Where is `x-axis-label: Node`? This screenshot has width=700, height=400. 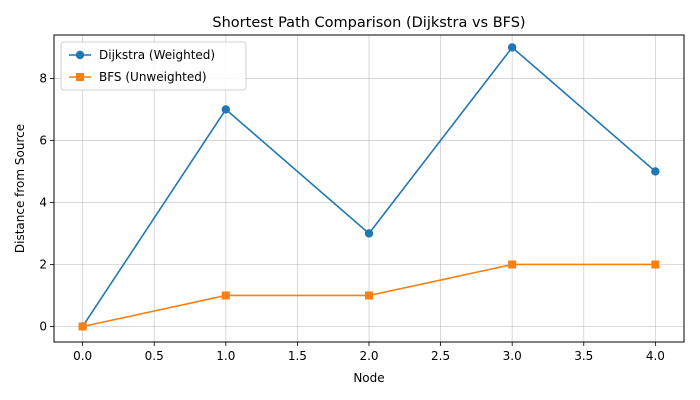
x-axis-label: Node is located at coordinates (368, 378).